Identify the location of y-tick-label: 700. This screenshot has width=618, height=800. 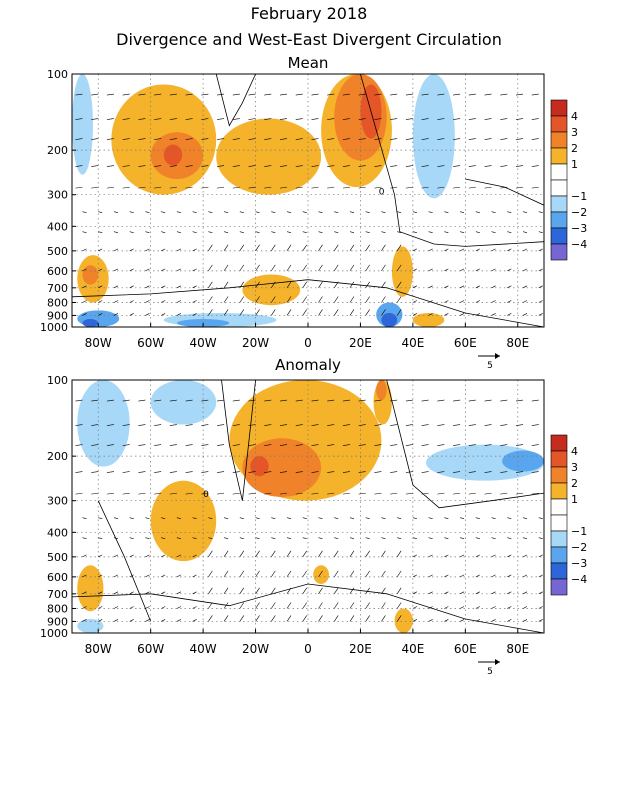
(57, 288).